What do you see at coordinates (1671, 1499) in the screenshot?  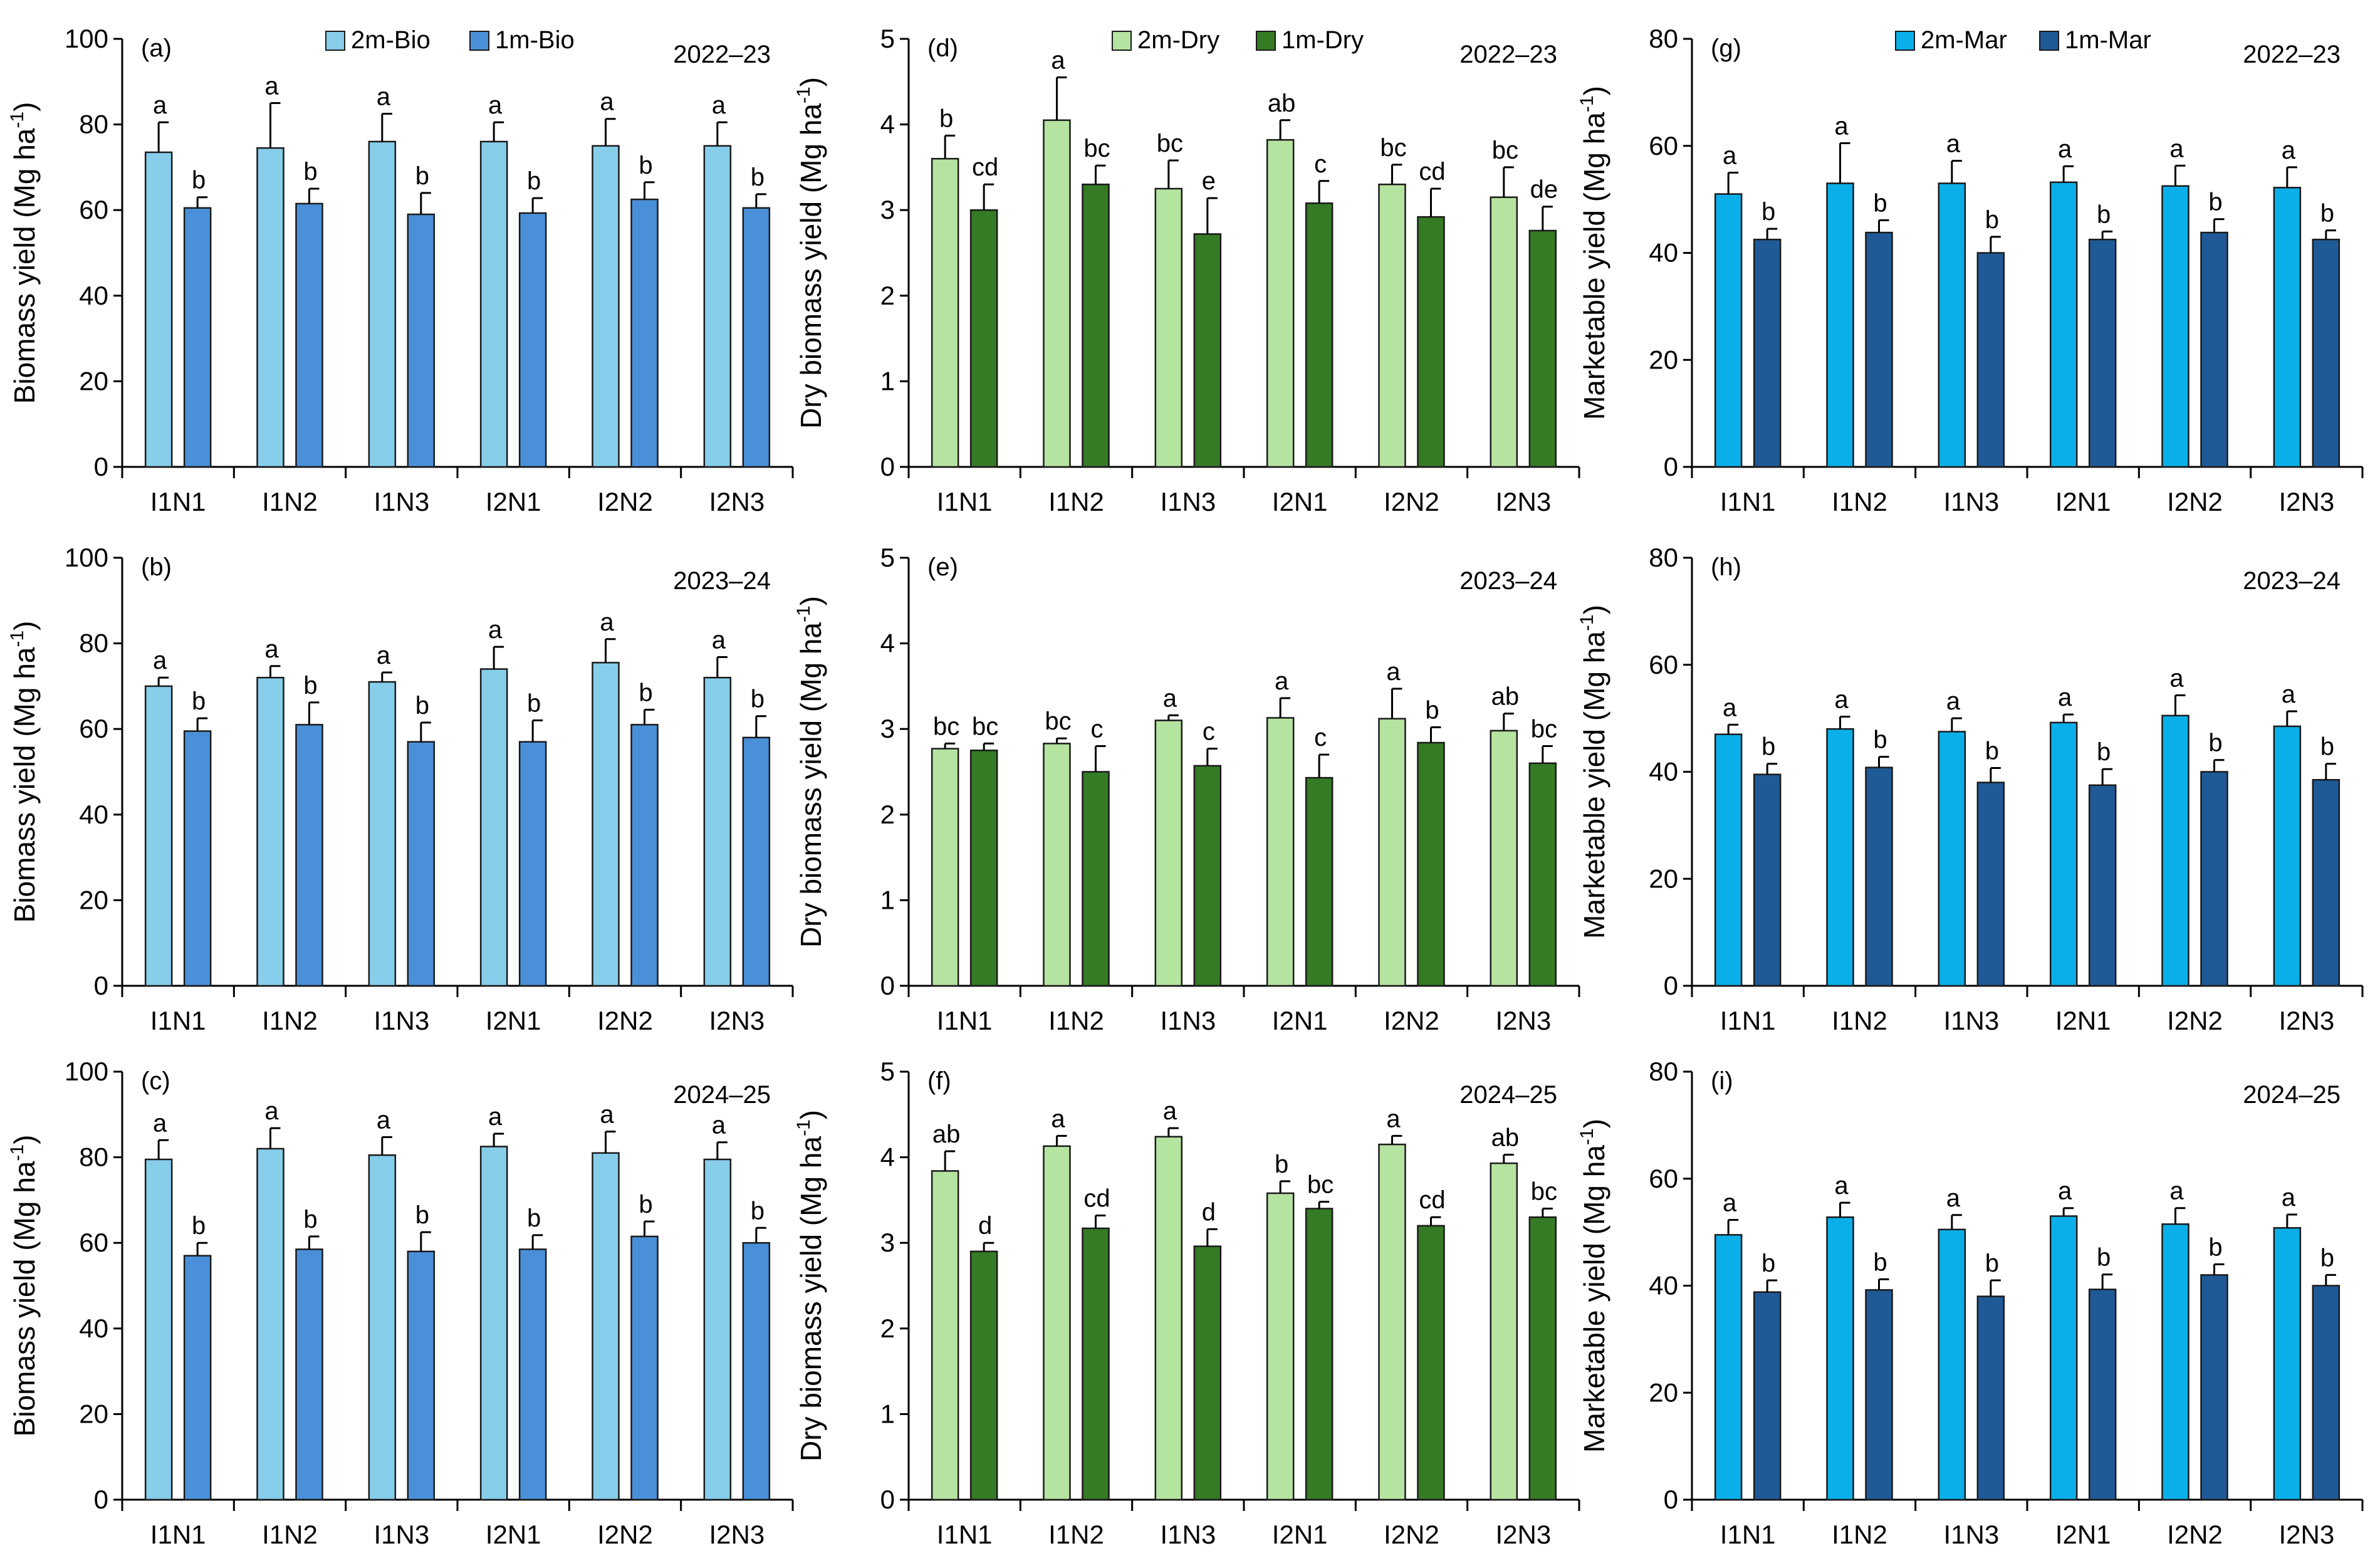 I see `y-tick-label: 0` at bounding box center [1671, 1499].